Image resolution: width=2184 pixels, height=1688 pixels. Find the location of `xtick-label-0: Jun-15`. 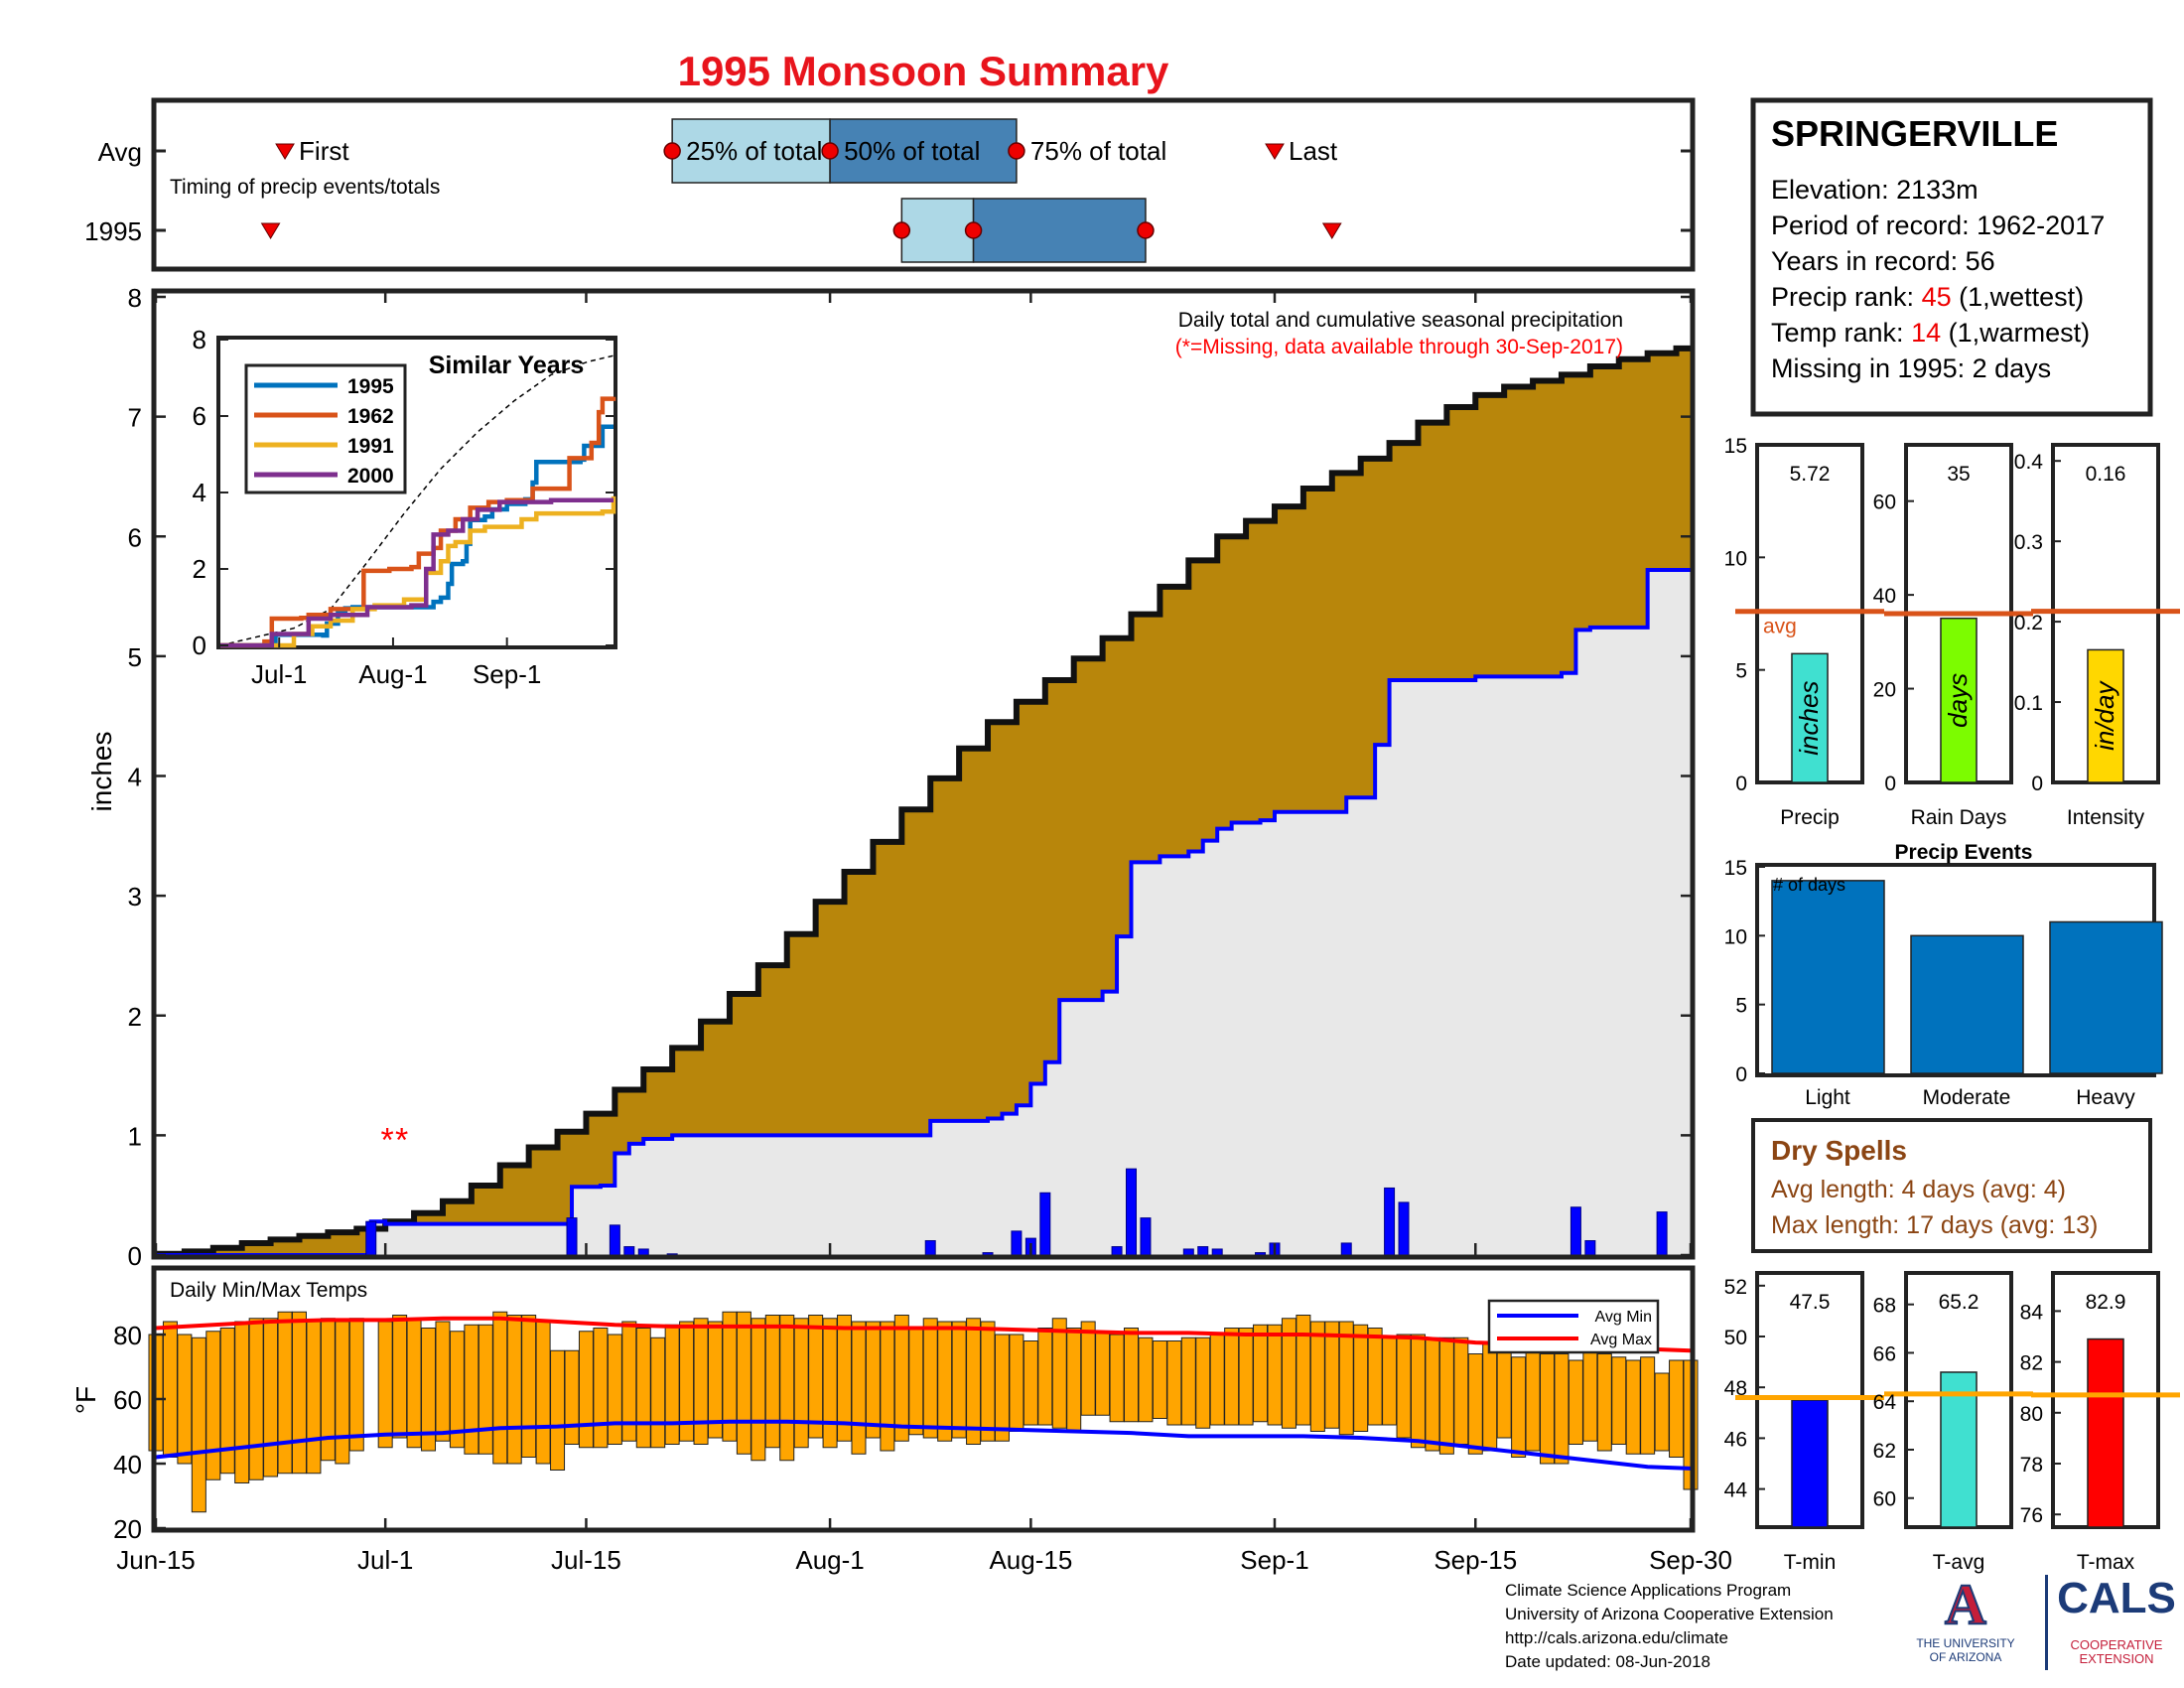

xtick-label-0: Jun-15 is located at coordinates (156, 1560).